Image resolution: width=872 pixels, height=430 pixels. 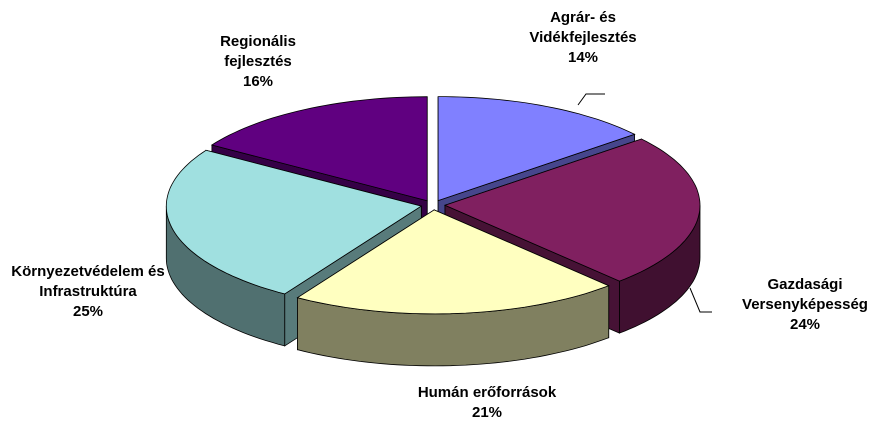 What do you see at coordinates (805, 324) in the screenshot?
I see `value-label: 24%` at bounding box center [805, 324].